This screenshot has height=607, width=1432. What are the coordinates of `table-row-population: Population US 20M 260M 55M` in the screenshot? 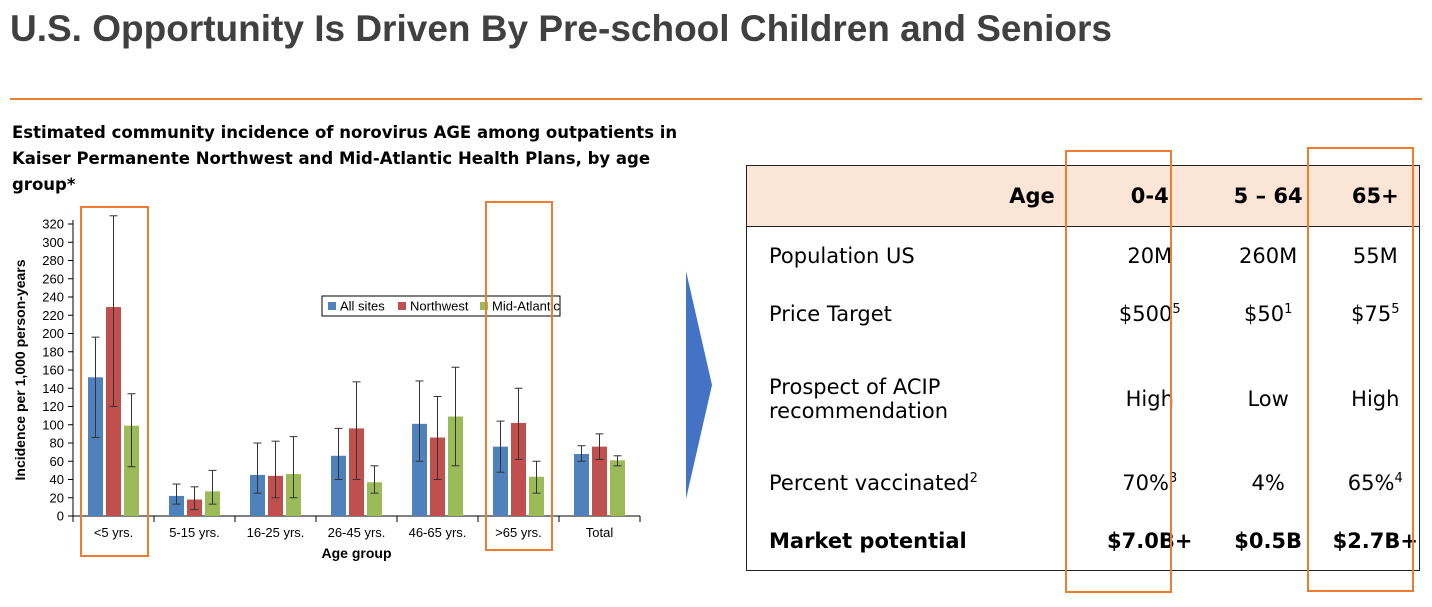 It's located at (1083, 256).